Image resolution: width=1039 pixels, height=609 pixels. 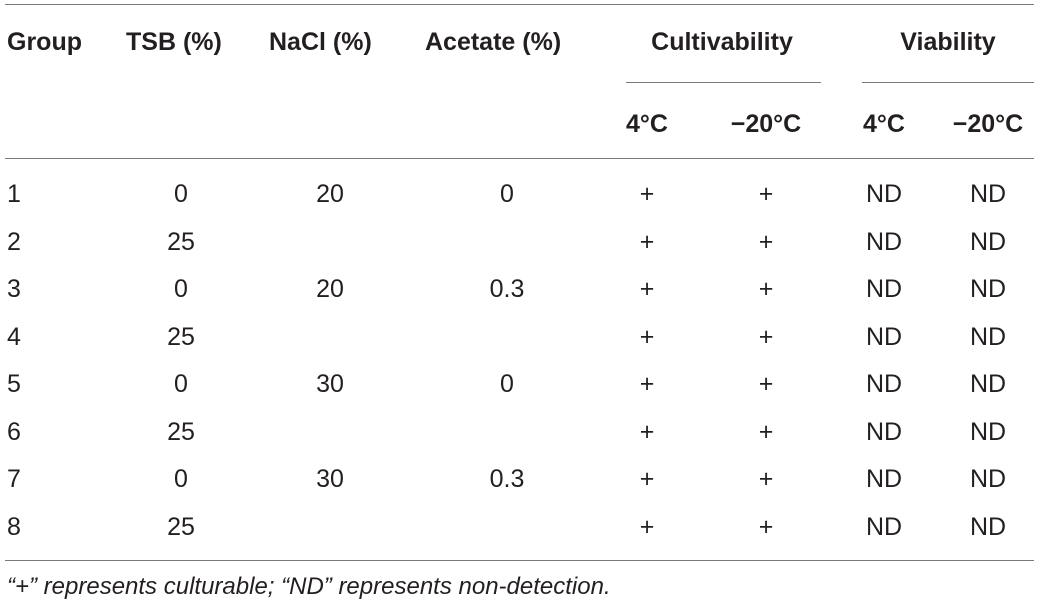 What do you see at coordinates (647, 124) in the screenshot?
I see `header-cult-4c: 4°C` at bounding box center [647, 124].